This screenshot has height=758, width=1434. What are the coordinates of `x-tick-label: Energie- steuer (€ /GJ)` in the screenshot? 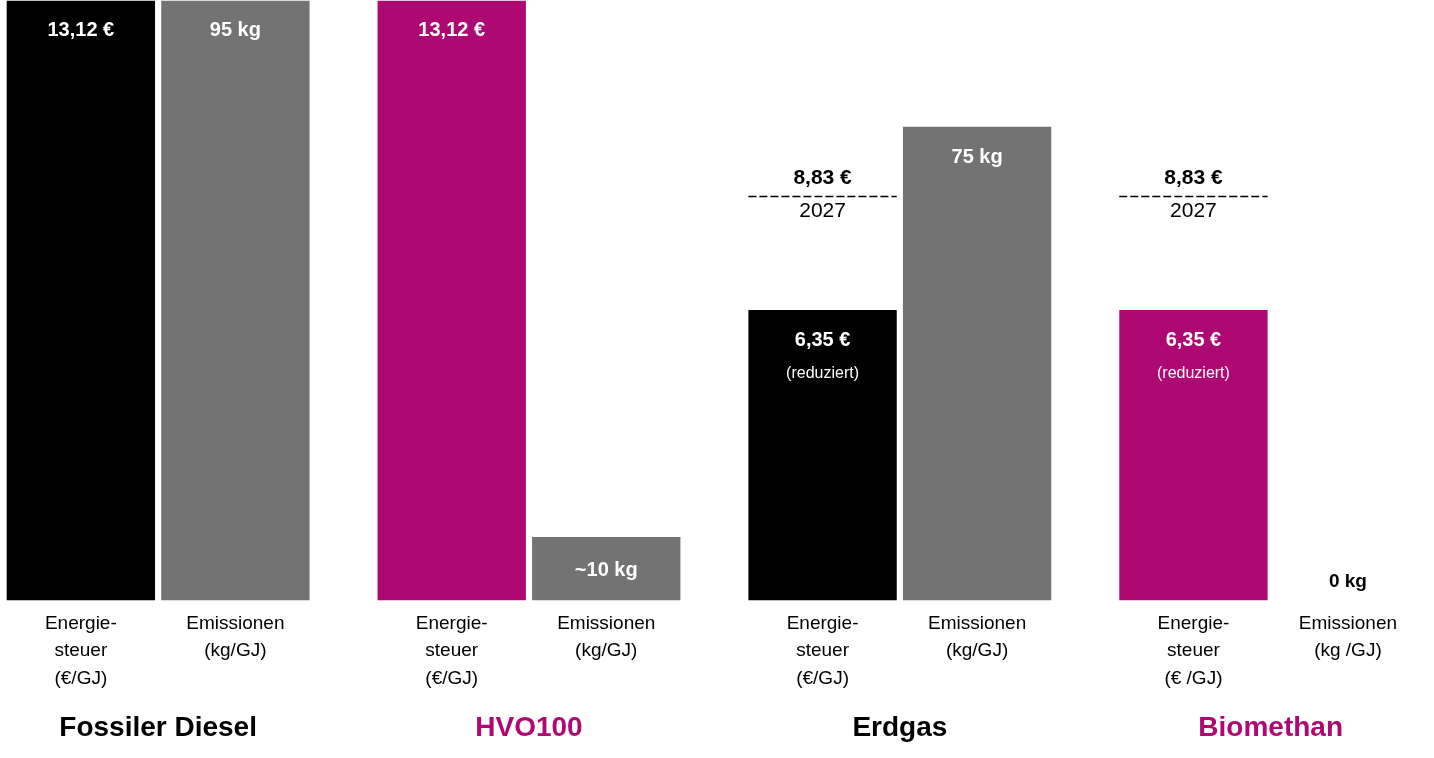 It's located at (1193, 650).